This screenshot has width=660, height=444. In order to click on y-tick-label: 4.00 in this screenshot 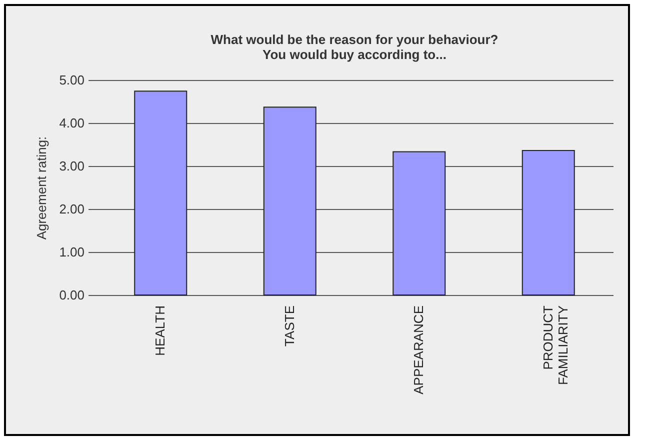, I will do `click(71, 123)`.